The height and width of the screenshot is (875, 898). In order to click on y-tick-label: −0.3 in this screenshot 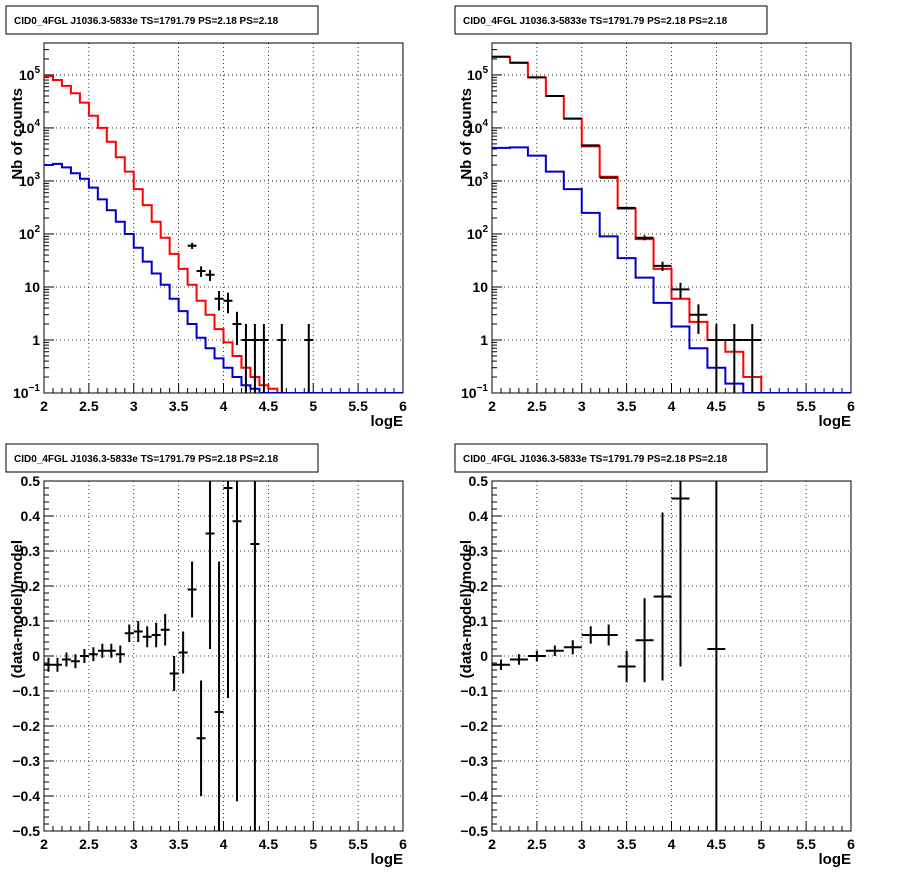, I will do `click(474, 761)`.